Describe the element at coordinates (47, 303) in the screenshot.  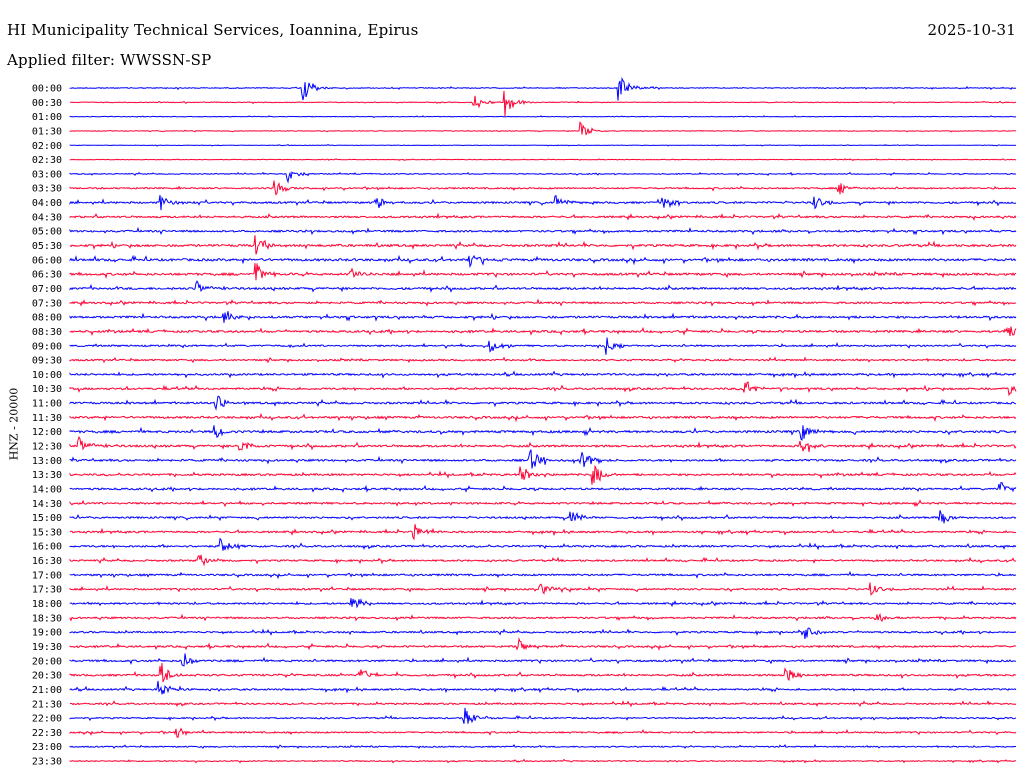
I see `time-label: 07:30` at that location.